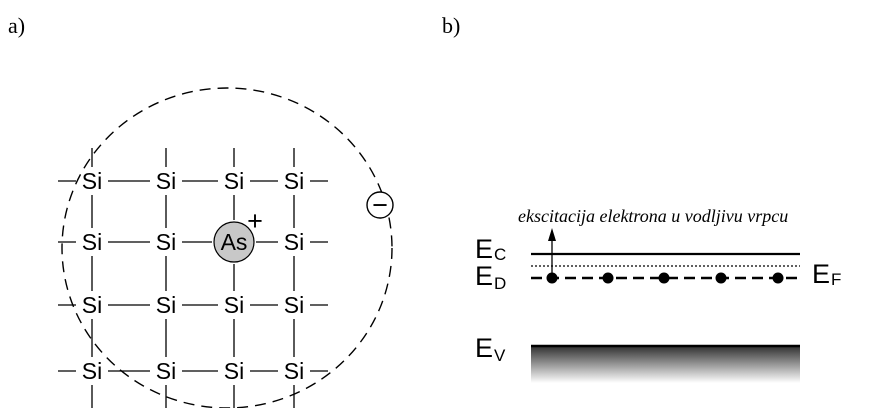 The width and height of the screenshot is (871, 408). I want to click on label-conduction: E C, so click(490, 249).